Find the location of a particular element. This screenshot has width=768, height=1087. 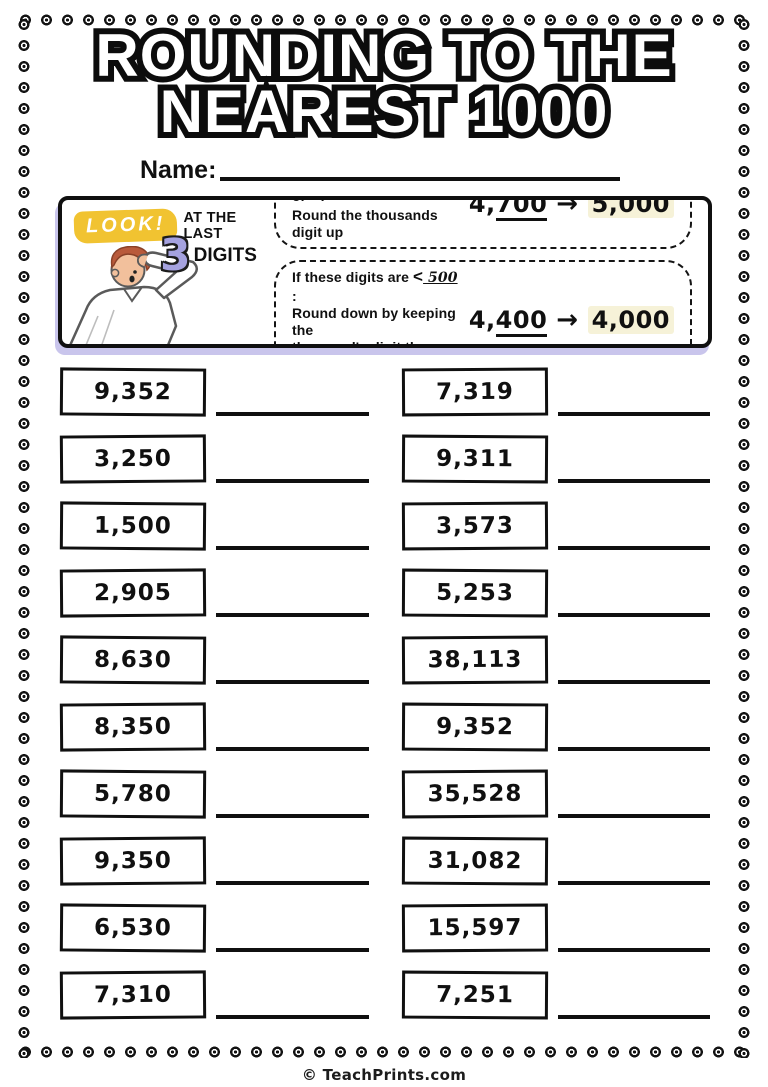

problem-row: 3,250 is located at coordinates (214, 459).